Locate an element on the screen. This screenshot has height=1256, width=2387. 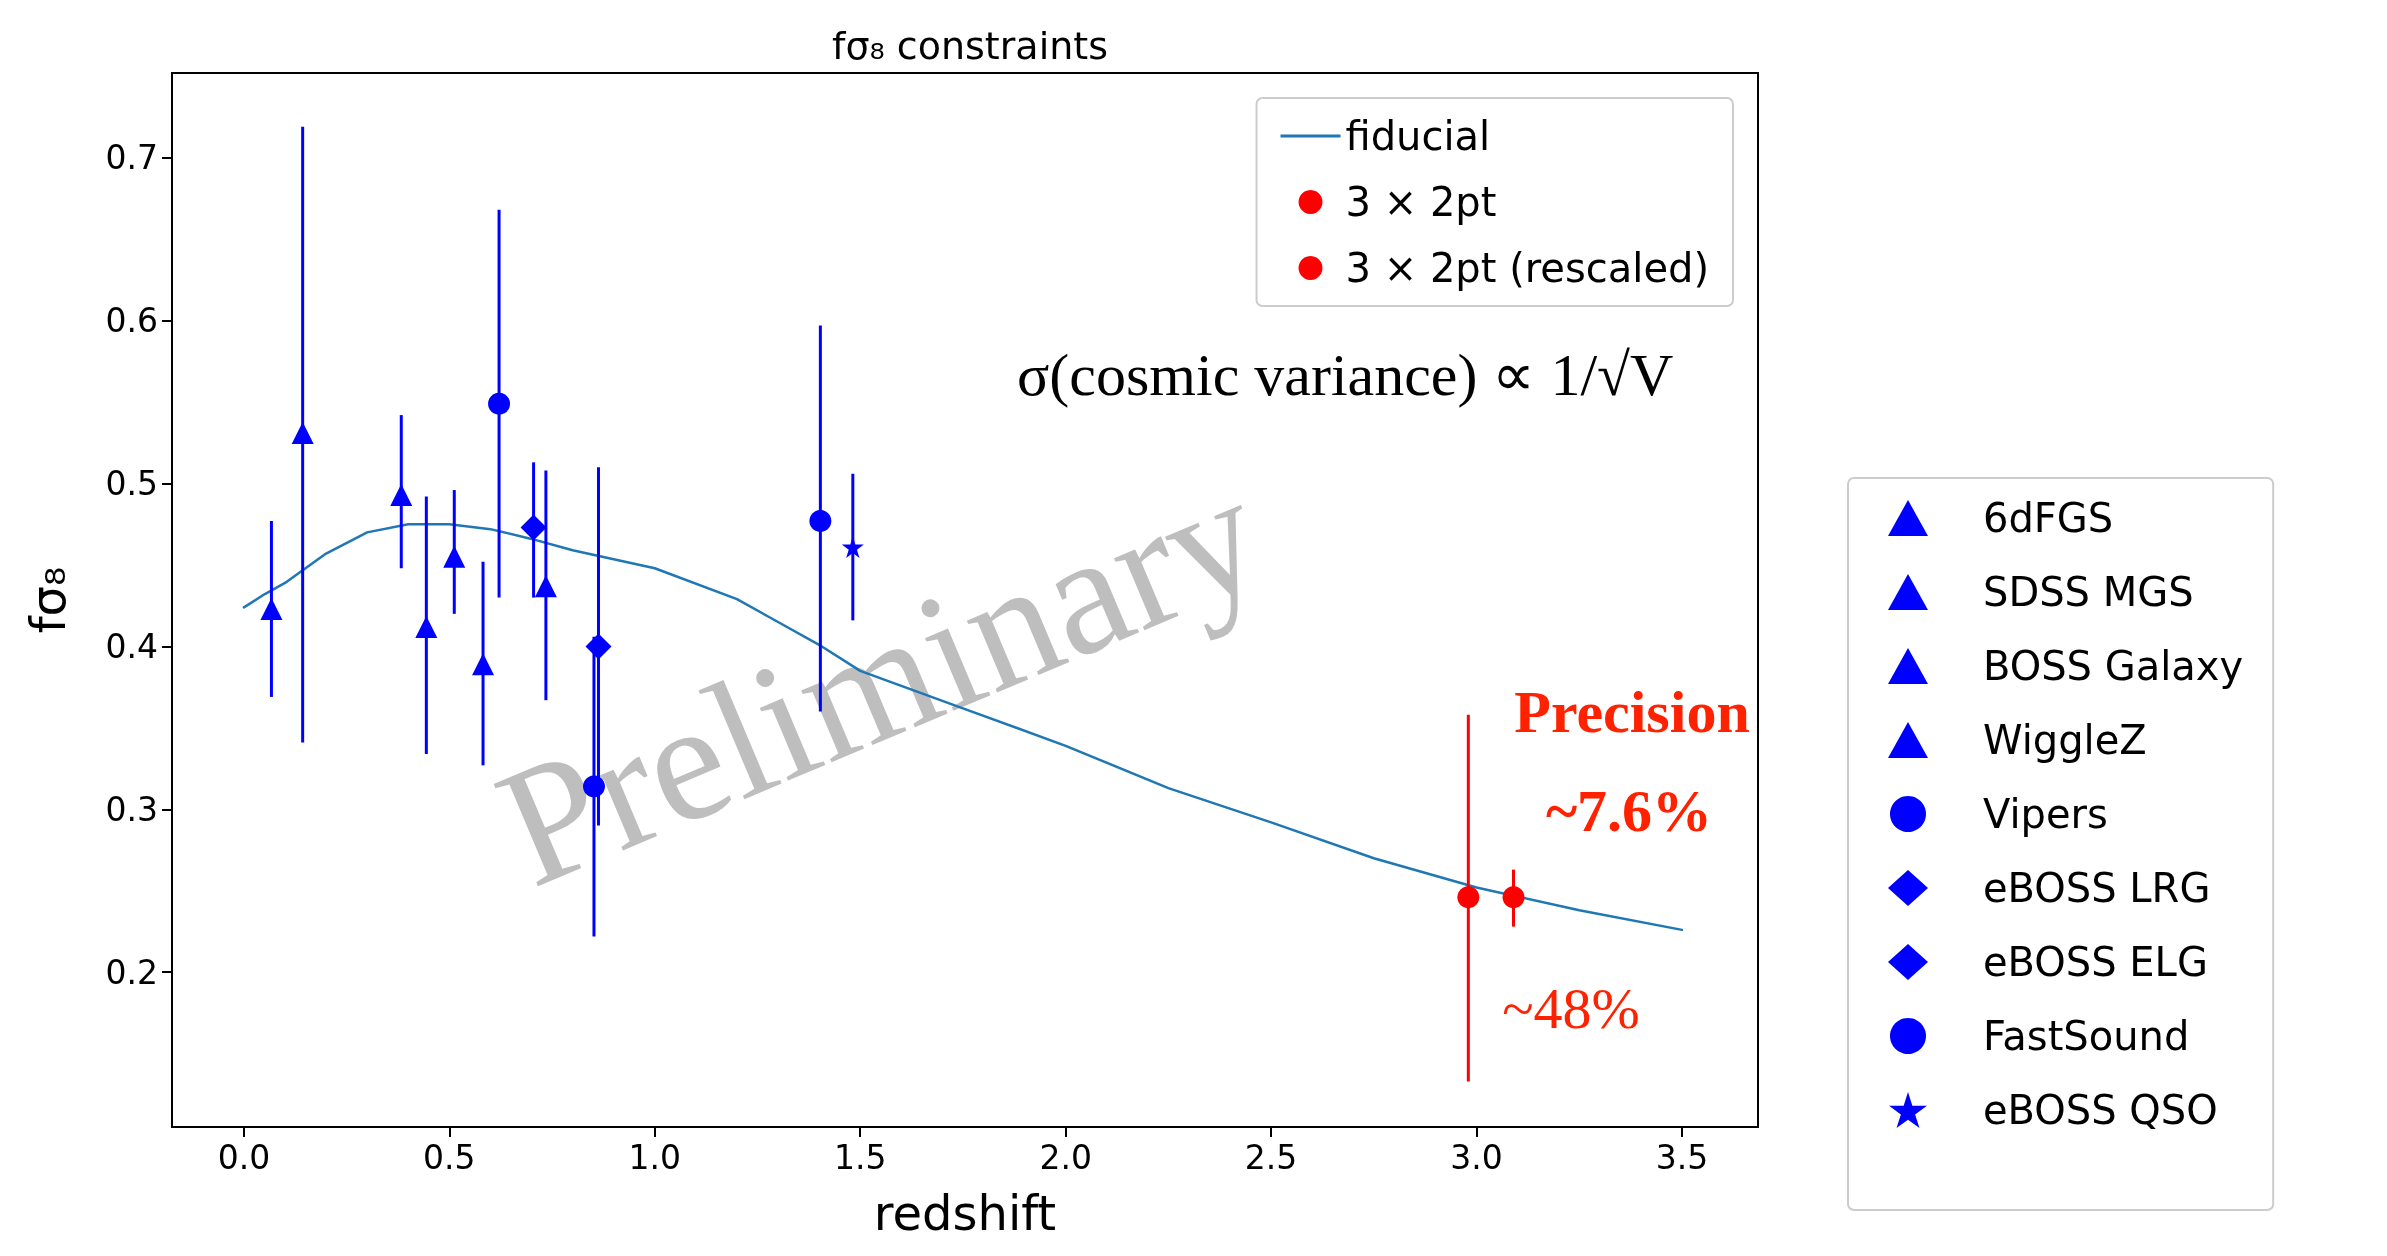
legend-label: BOSS Galaxy is located at coordinates (2113, 666).